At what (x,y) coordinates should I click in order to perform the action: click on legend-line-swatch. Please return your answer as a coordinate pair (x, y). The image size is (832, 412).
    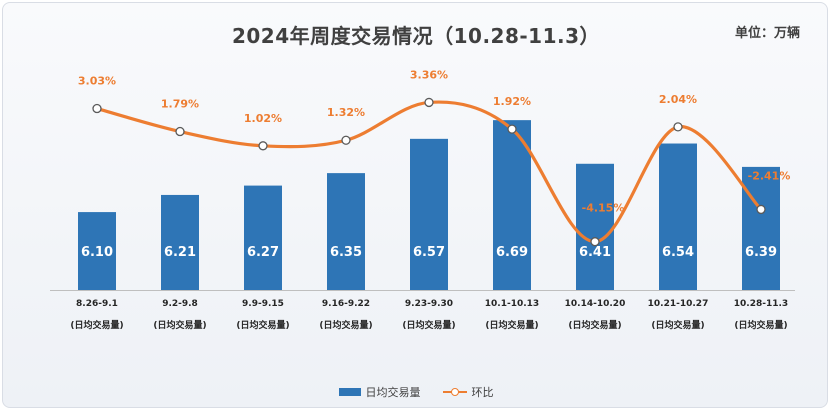
    Looking at the image, I should click on (454, 392).